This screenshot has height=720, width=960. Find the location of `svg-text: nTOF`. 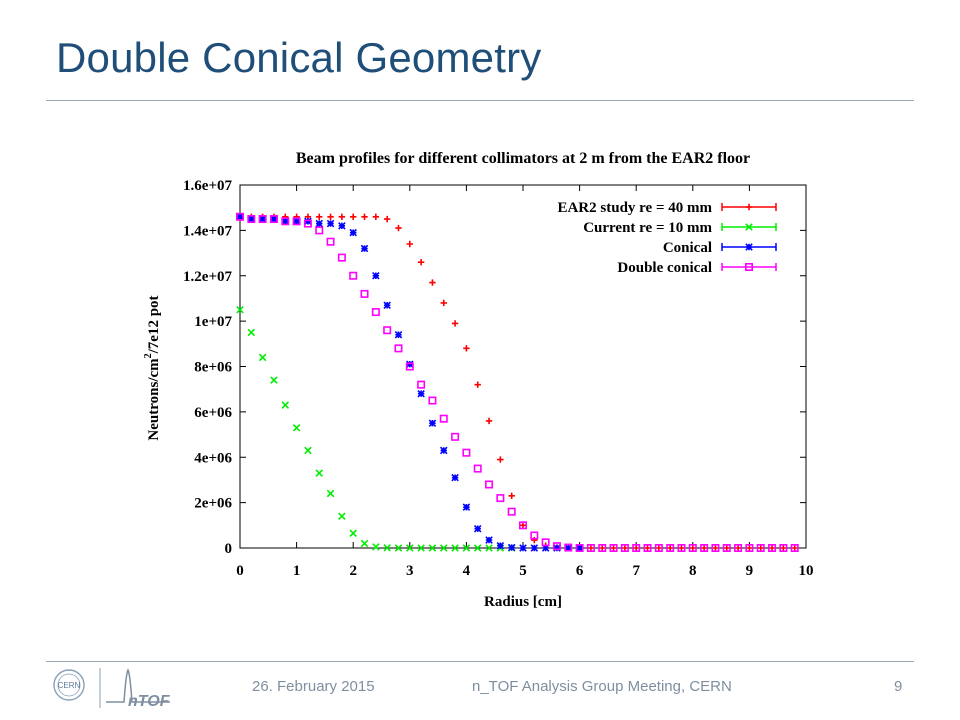

svg-text: nTOF is located at coordinates (149, 701).